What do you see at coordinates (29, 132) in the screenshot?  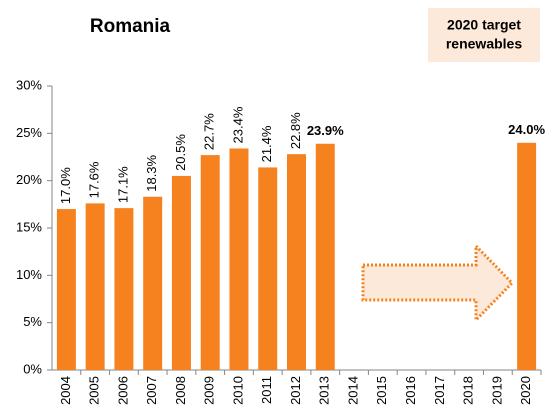 I see `y-tick-label: 25%` at bounding box center [29, 132].